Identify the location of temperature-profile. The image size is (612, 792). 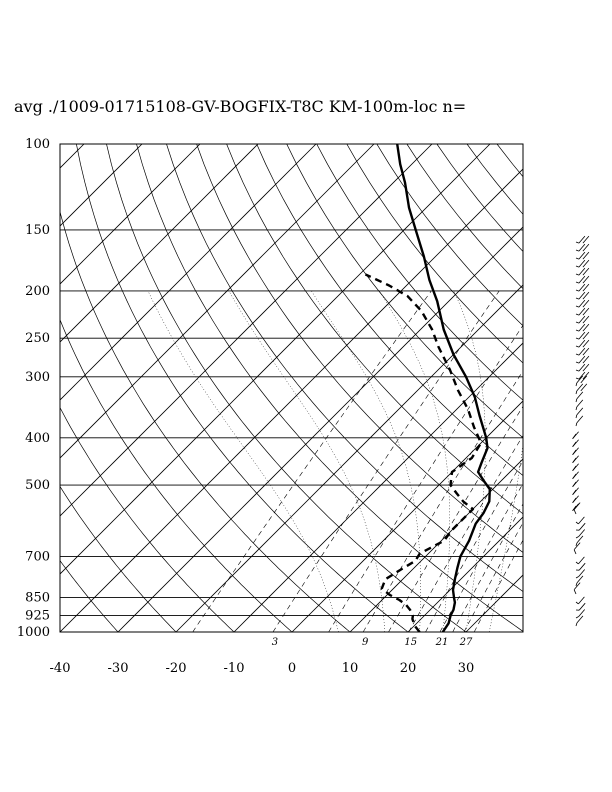
(443, 388).